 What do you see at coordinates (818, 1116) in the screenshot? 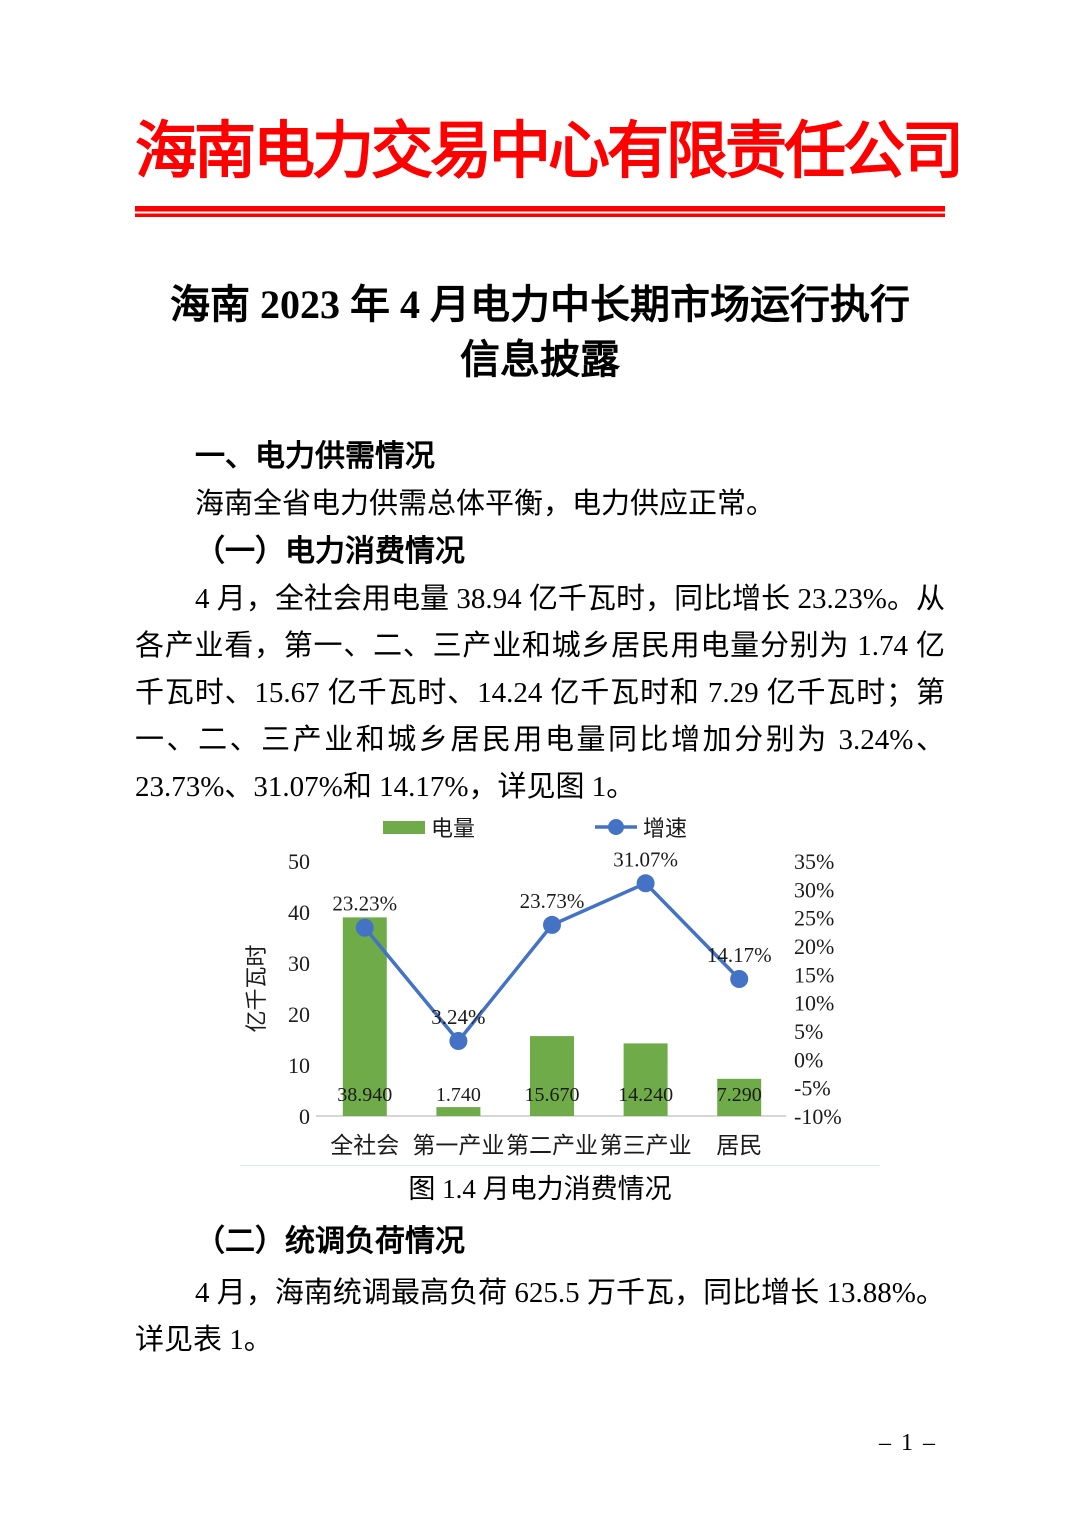
I see `right-axis-tick: -10%` at bounding box center [818, 1116].